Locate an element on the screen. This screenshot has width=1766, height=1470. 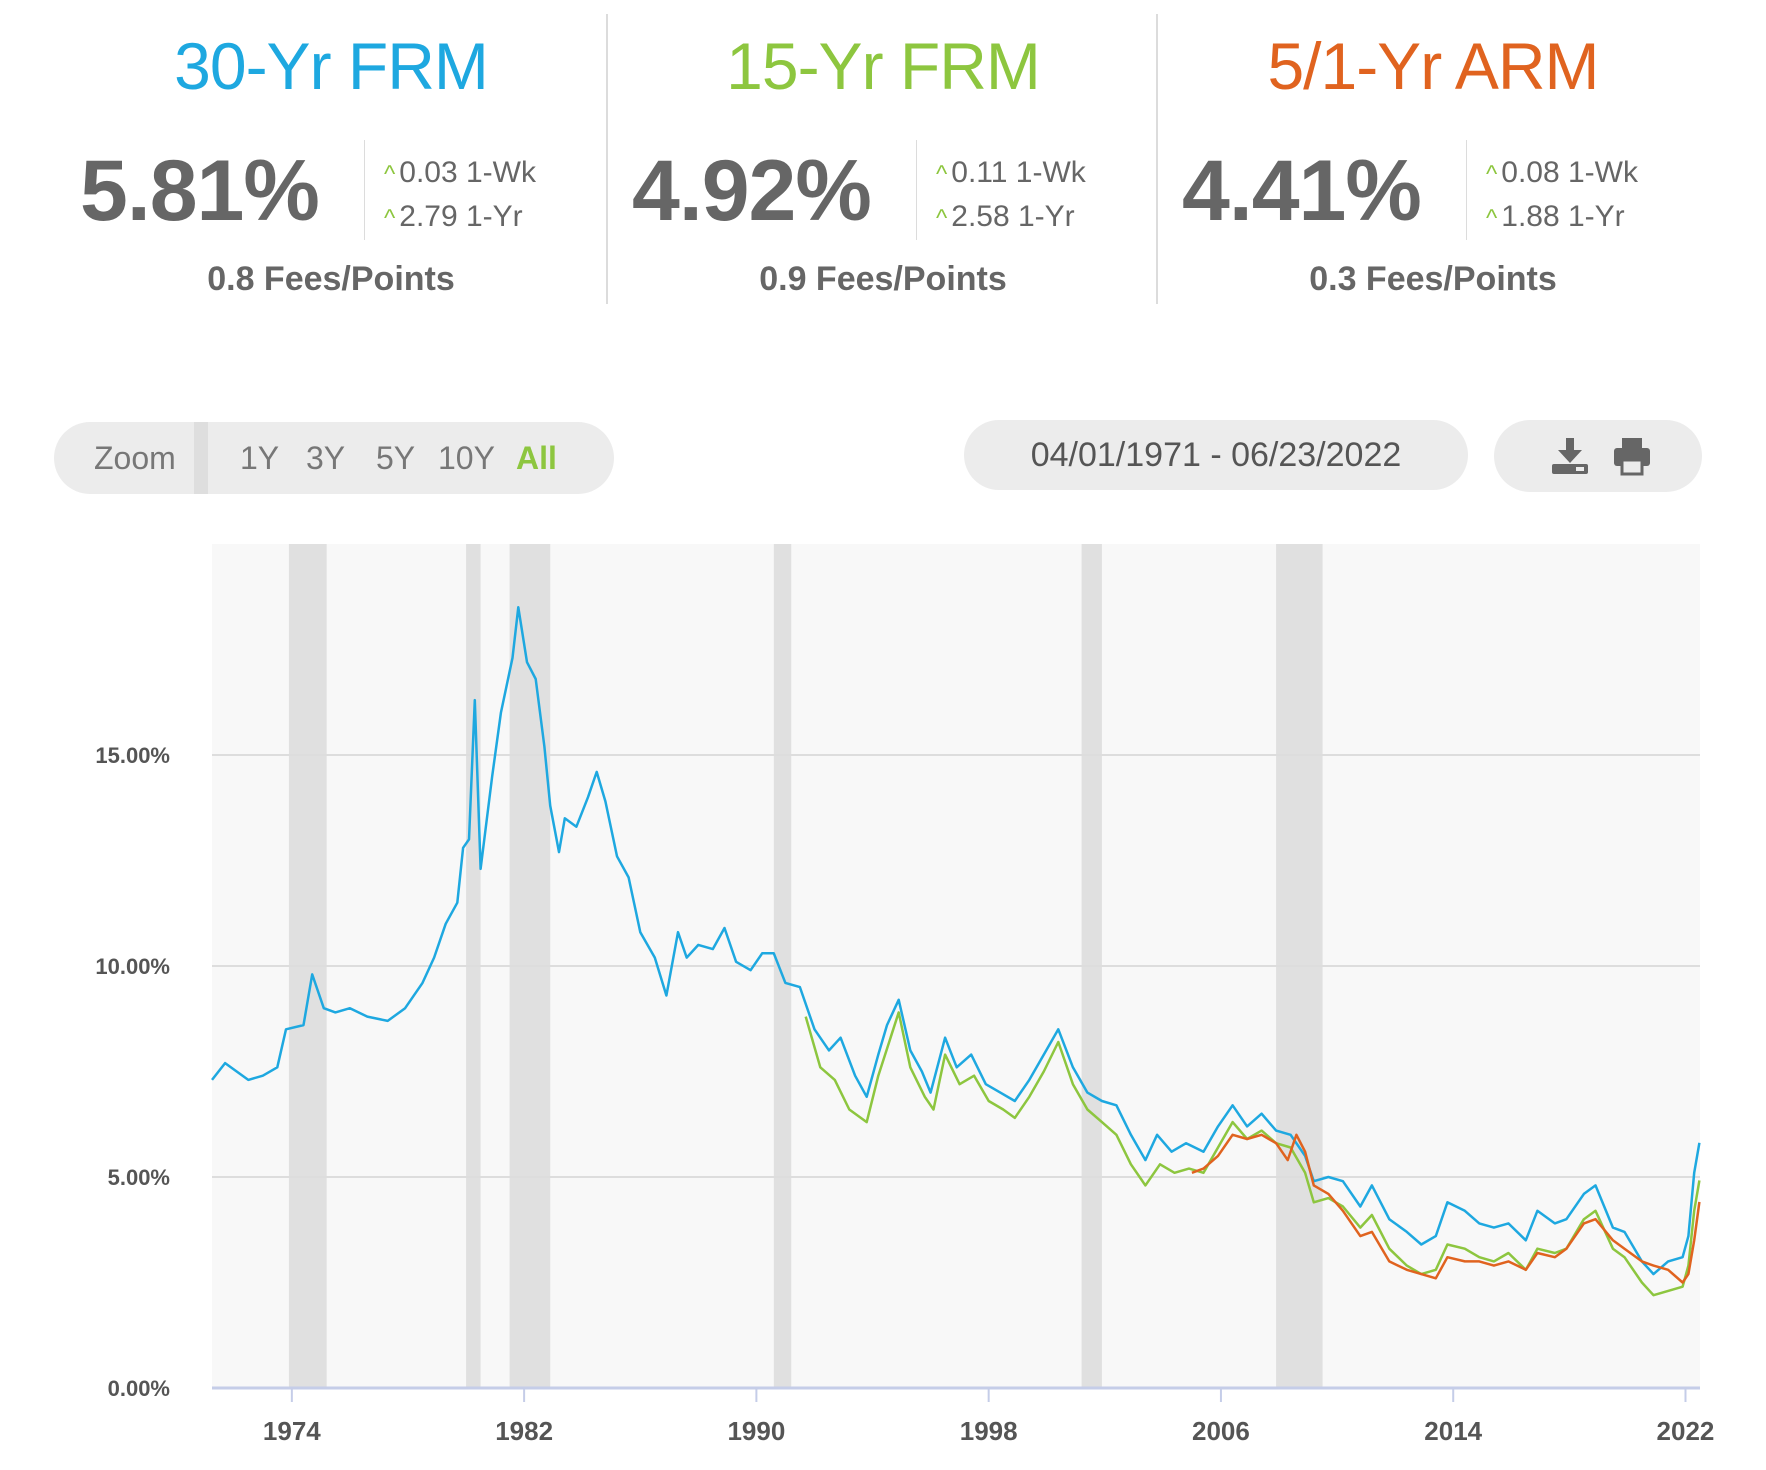
y-tick-label: 10.00% is located at coordinates (132, 966).